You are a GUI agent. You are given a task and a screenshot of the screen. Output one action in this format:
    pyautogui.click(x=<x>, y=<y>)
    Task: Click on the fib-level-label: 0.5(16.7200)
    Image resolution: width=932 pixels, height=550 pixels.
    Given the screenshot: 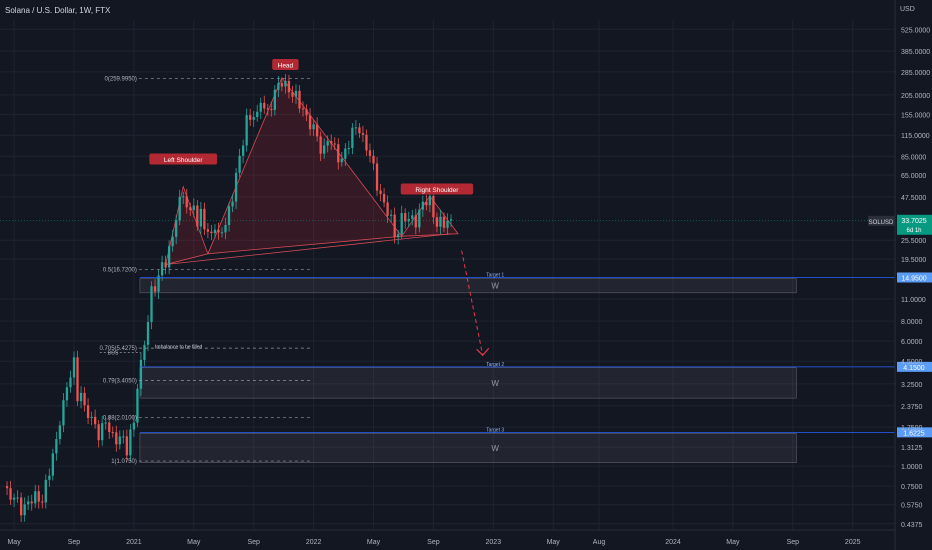 What is the action you would take?
    pyautogui.click(x=120, y=271)
    